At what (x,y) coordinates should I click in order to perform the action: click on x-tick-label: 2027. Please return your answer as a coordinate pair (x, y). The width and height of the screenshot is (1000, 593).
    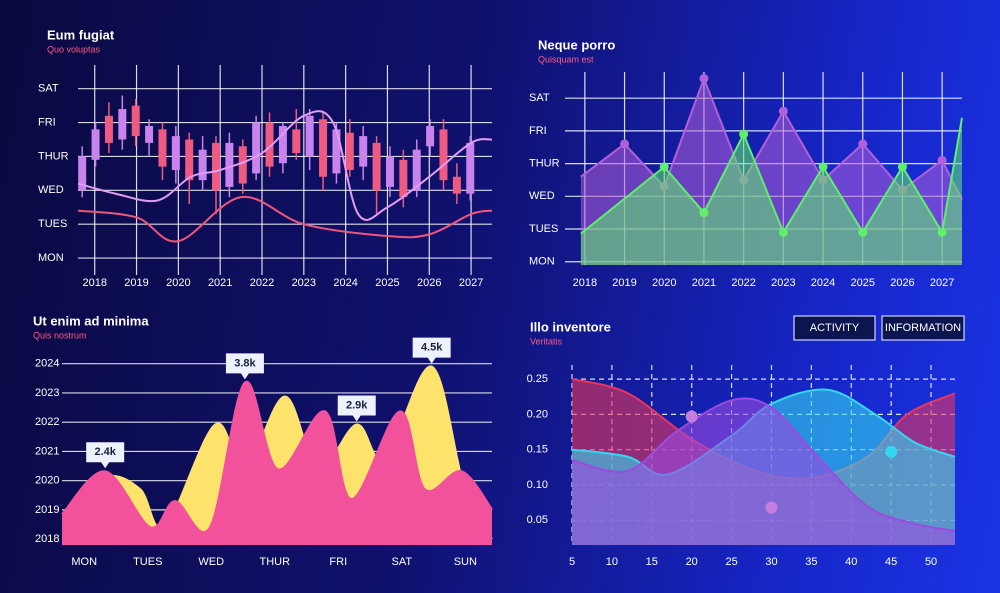
    Looking at the image, I should click on (471, 283).